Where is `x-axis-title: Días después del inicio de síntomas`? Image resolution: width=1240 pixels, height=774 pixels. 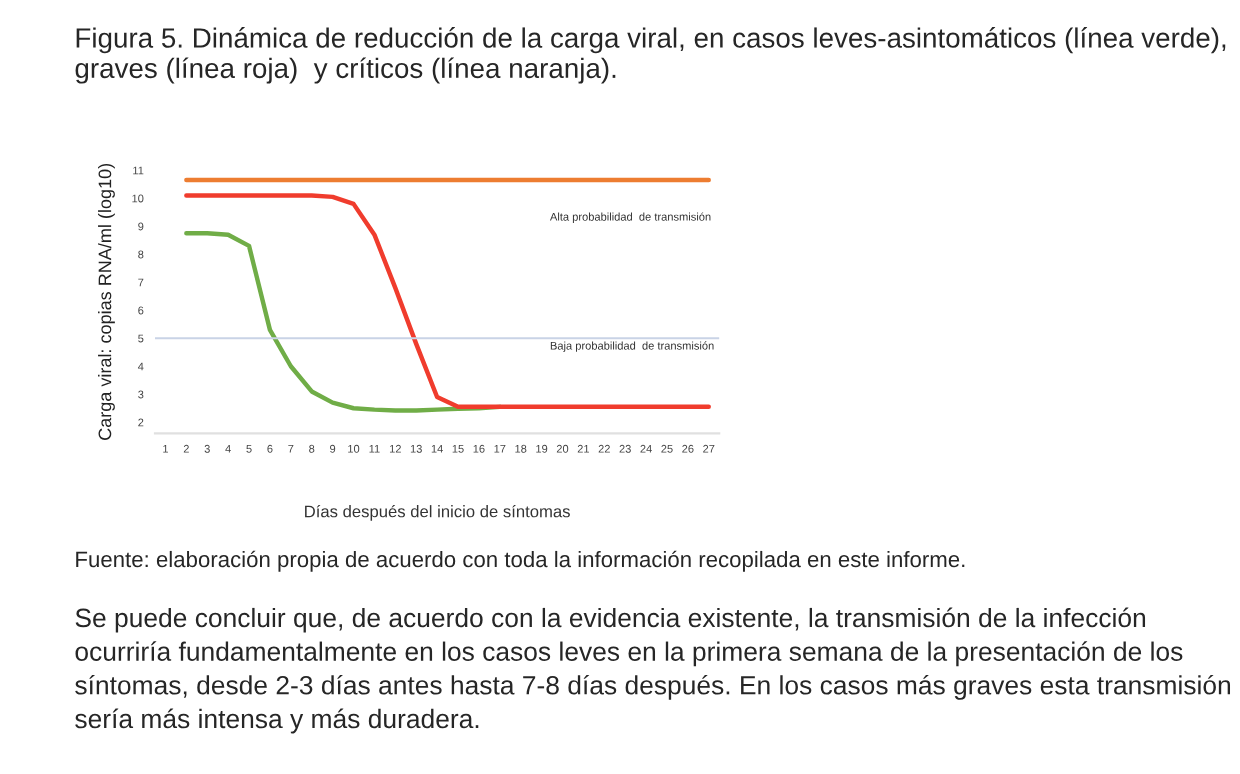
x-axis-title: Días después del inicio de síntomas is located at coordinates (437, 512).